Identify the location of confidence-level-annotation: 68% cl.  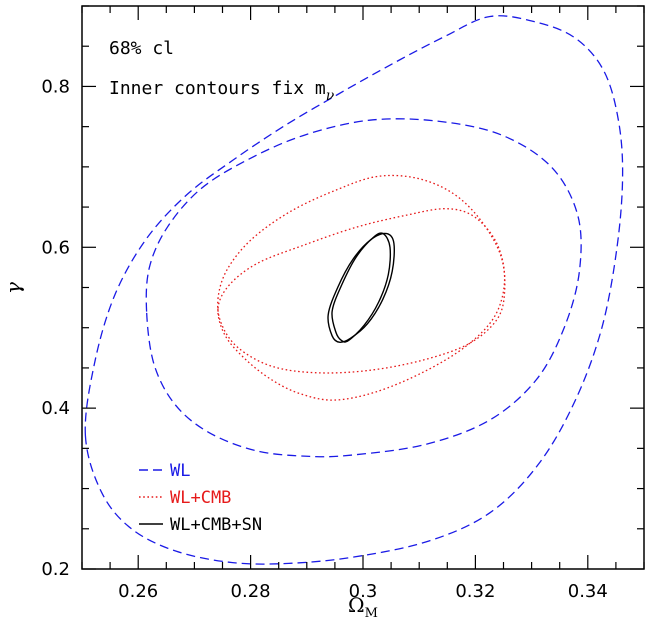
(141, 48).